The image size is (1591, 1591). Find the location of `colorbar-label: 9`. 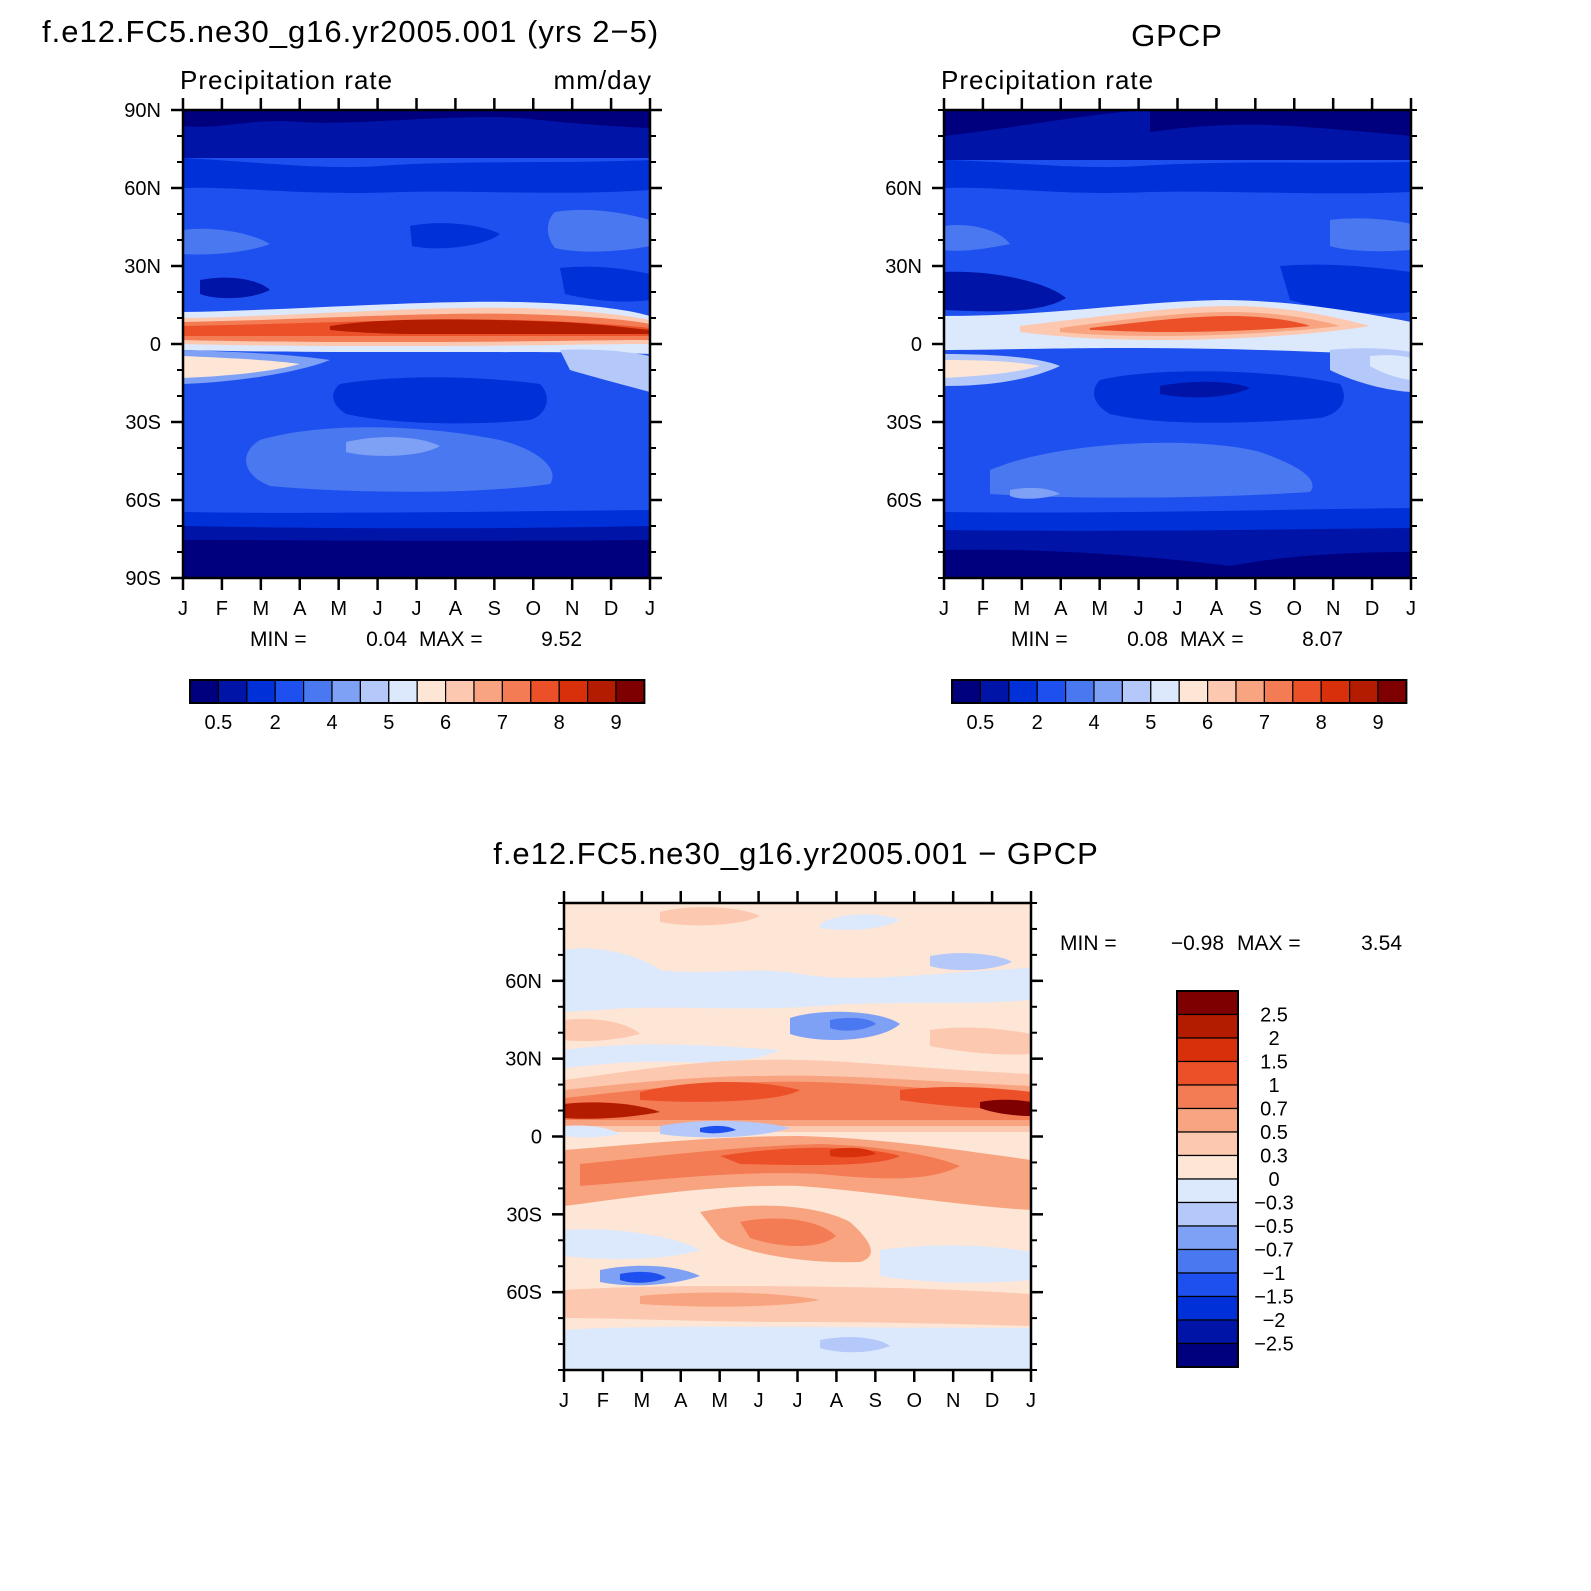

colorbar-label: 9 is located at coordinates (1377, 723).